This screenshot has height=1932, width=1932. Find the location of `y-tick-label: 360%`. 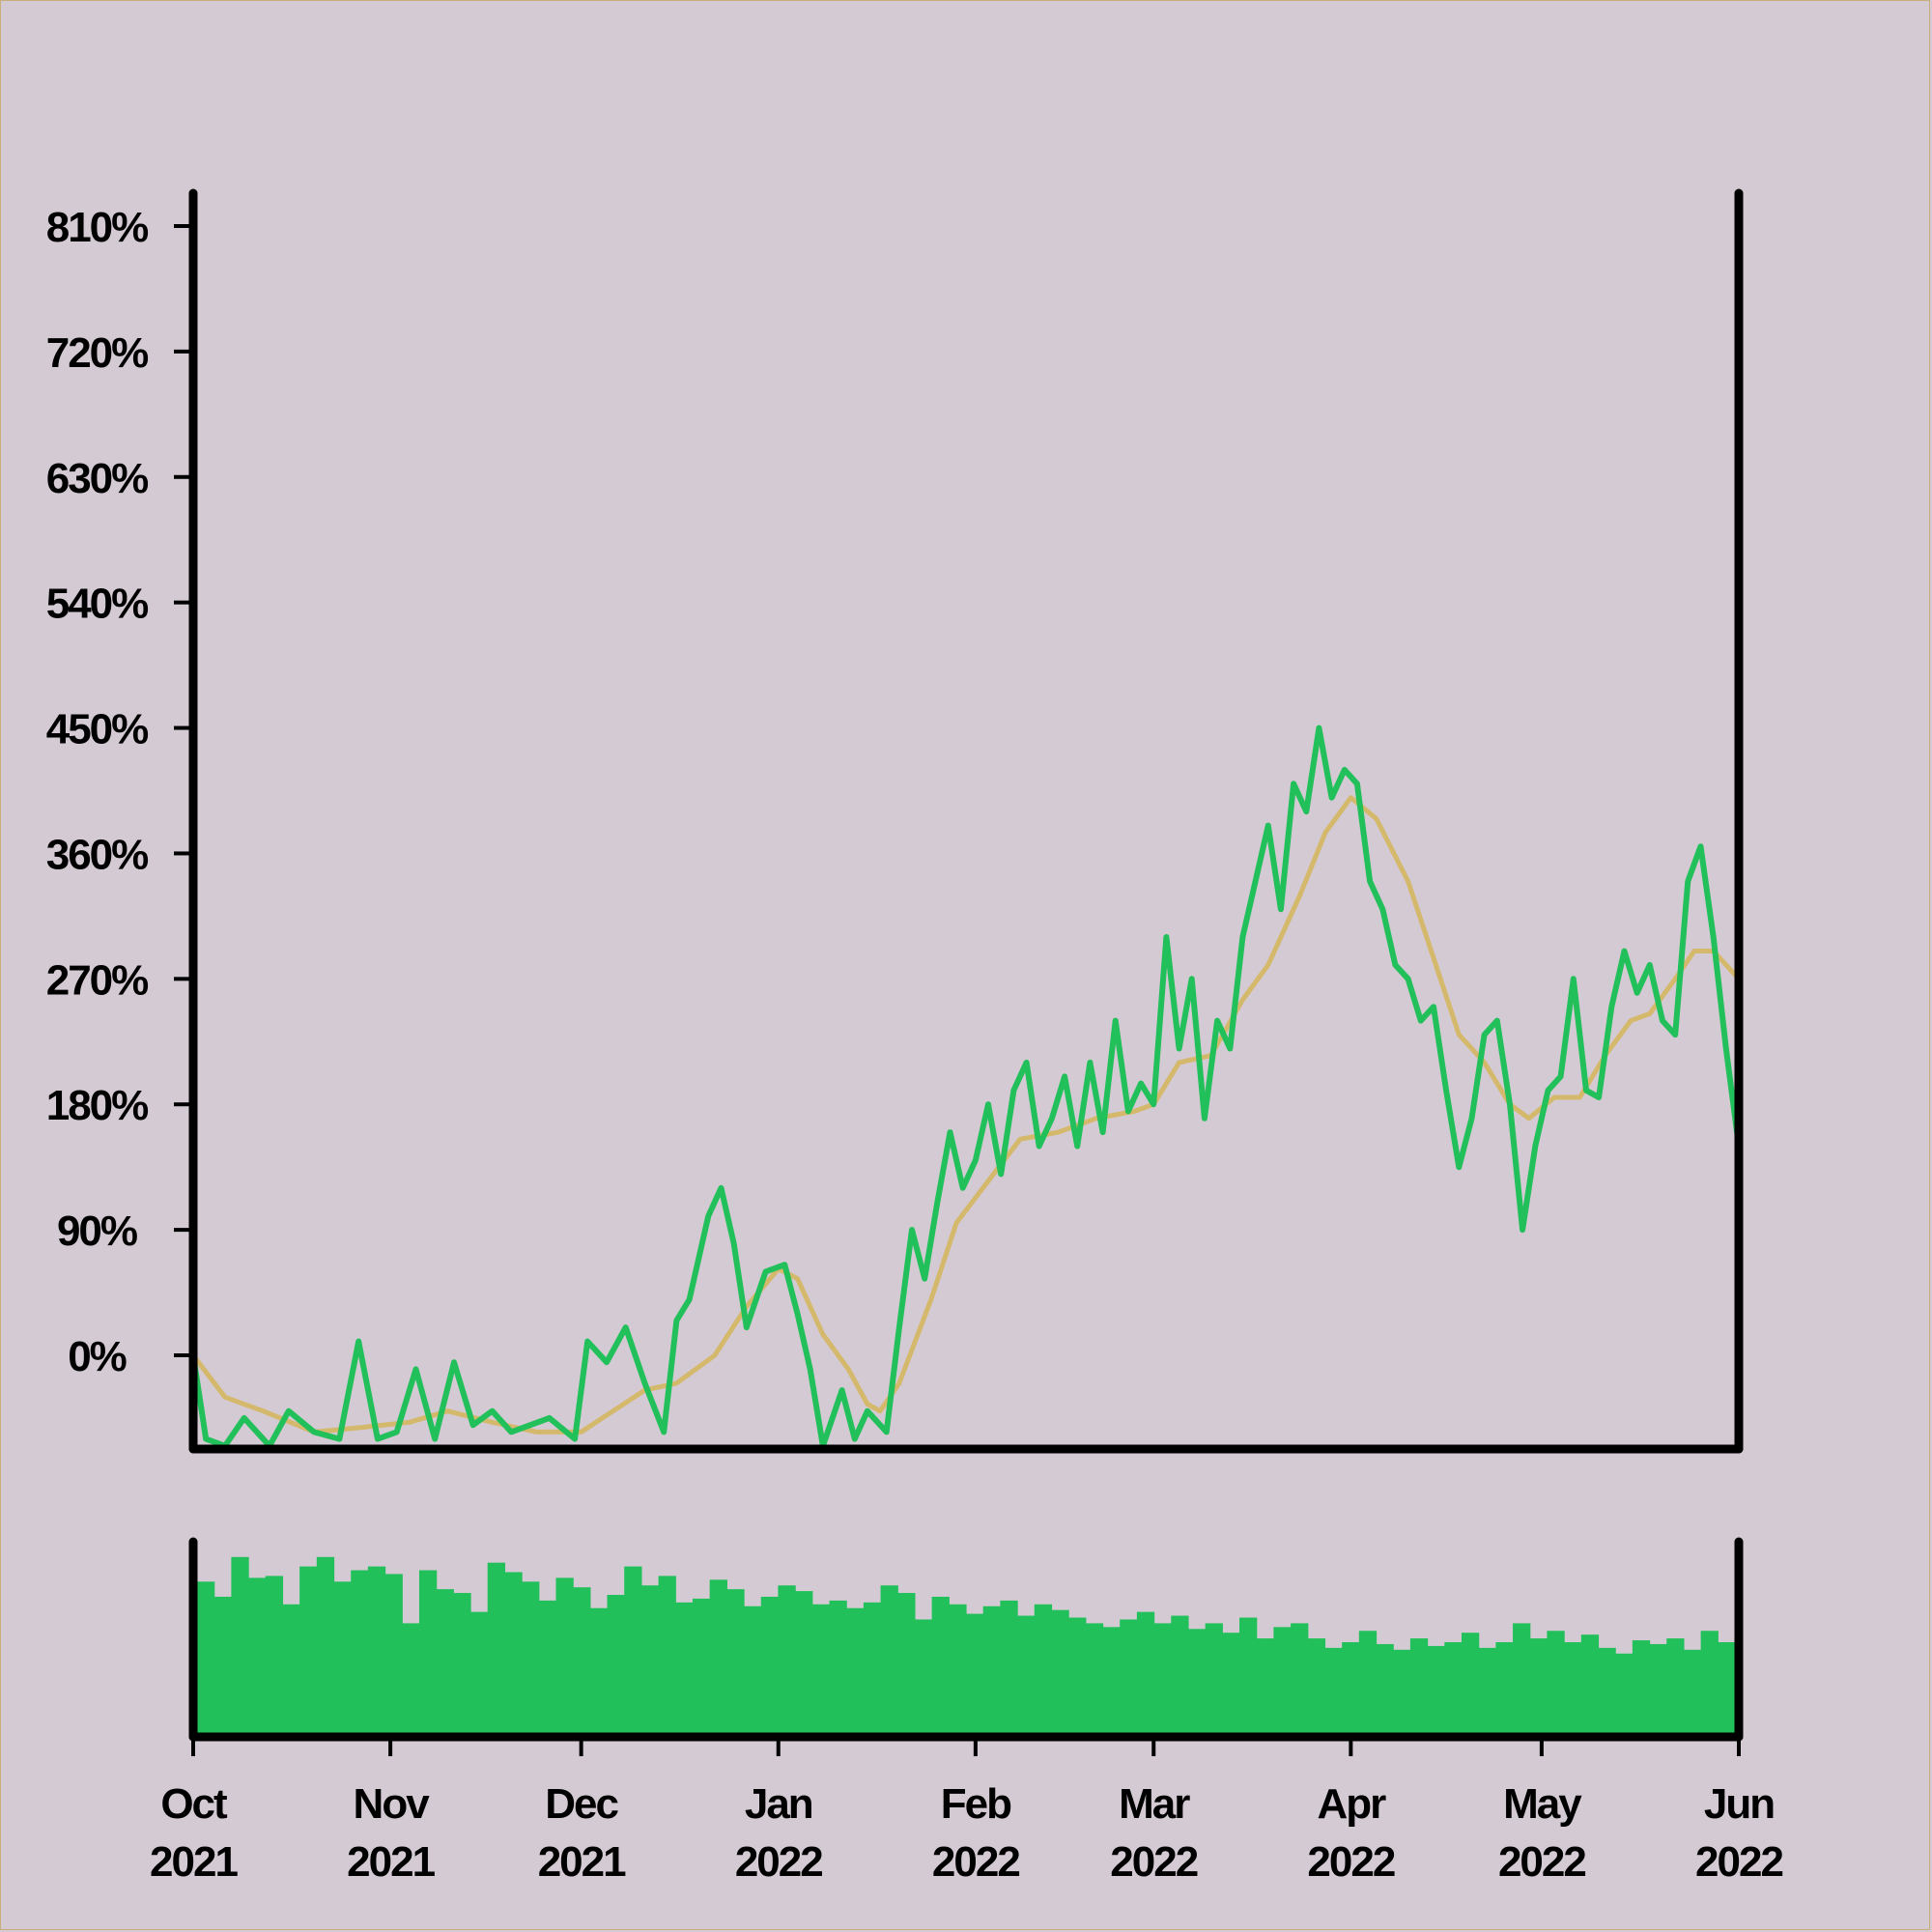

y-tick-label: 360% is located at coordinates (97, 854).